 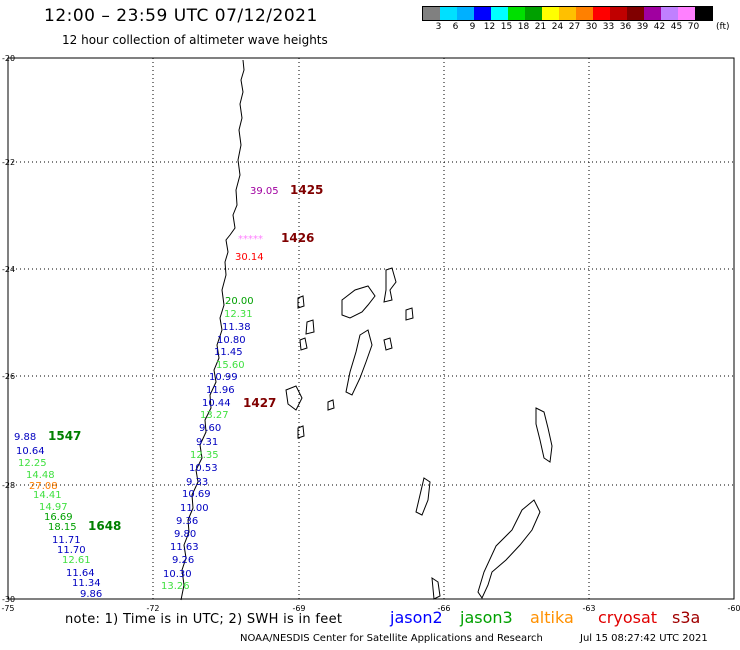 I want to click on wave-height-label: 11.64, so click(x=80, y=573).